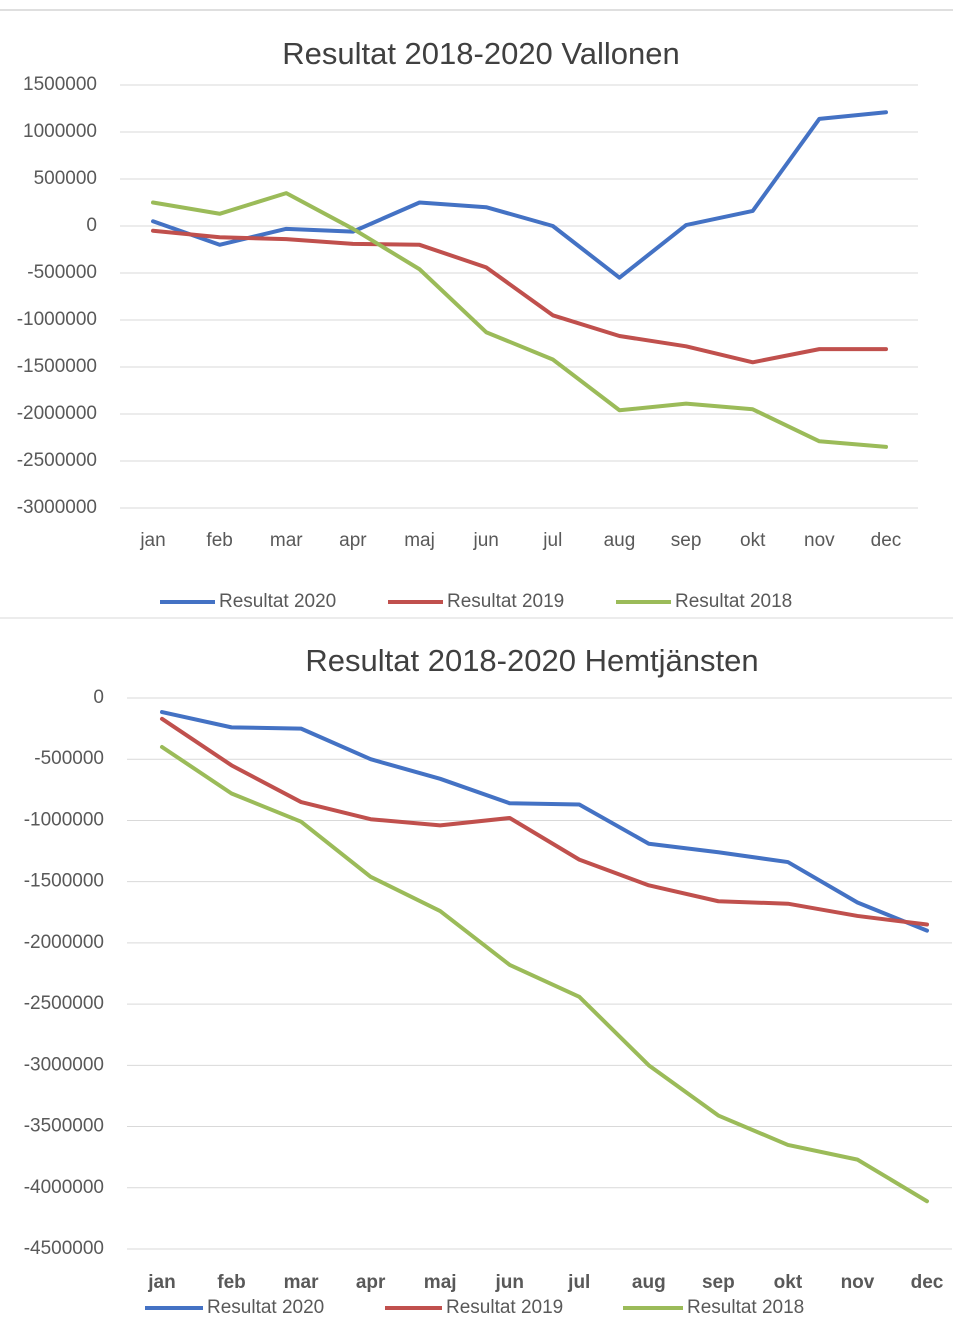  I want to click on chart-title: Resultat 2018-2020 Vallonen, so click(481, 53).